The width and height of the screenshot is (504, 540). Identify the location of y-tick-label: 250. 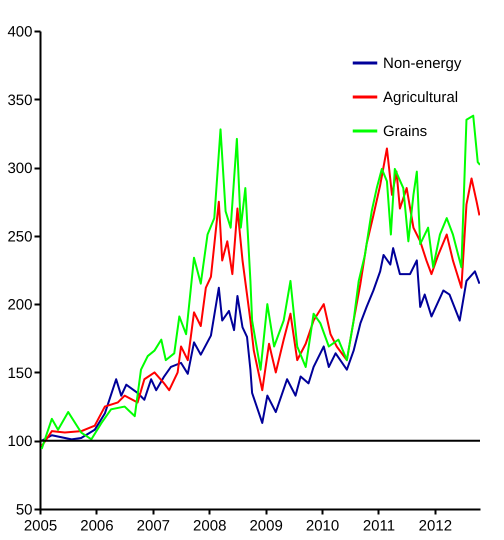
(19, 237).